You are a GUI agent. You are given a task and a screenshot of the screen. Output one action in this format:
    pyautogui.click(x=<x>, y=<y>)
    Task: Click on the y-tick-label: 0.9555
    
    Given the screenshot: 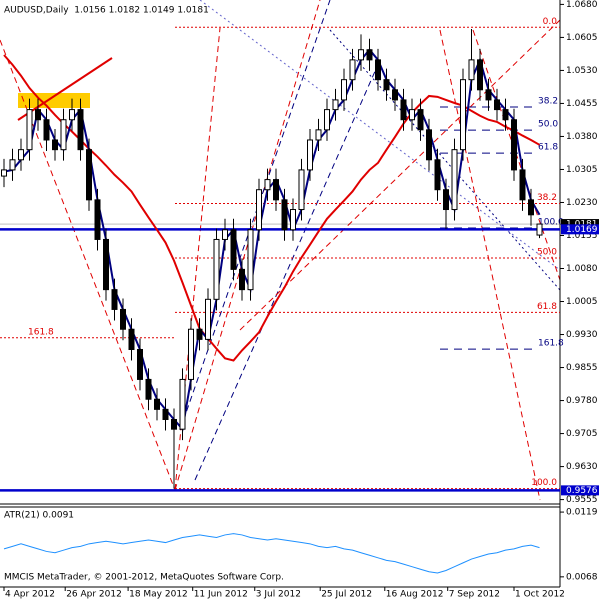 What is the action you would take?
    pyautogui.click(x=582, y=500)
    